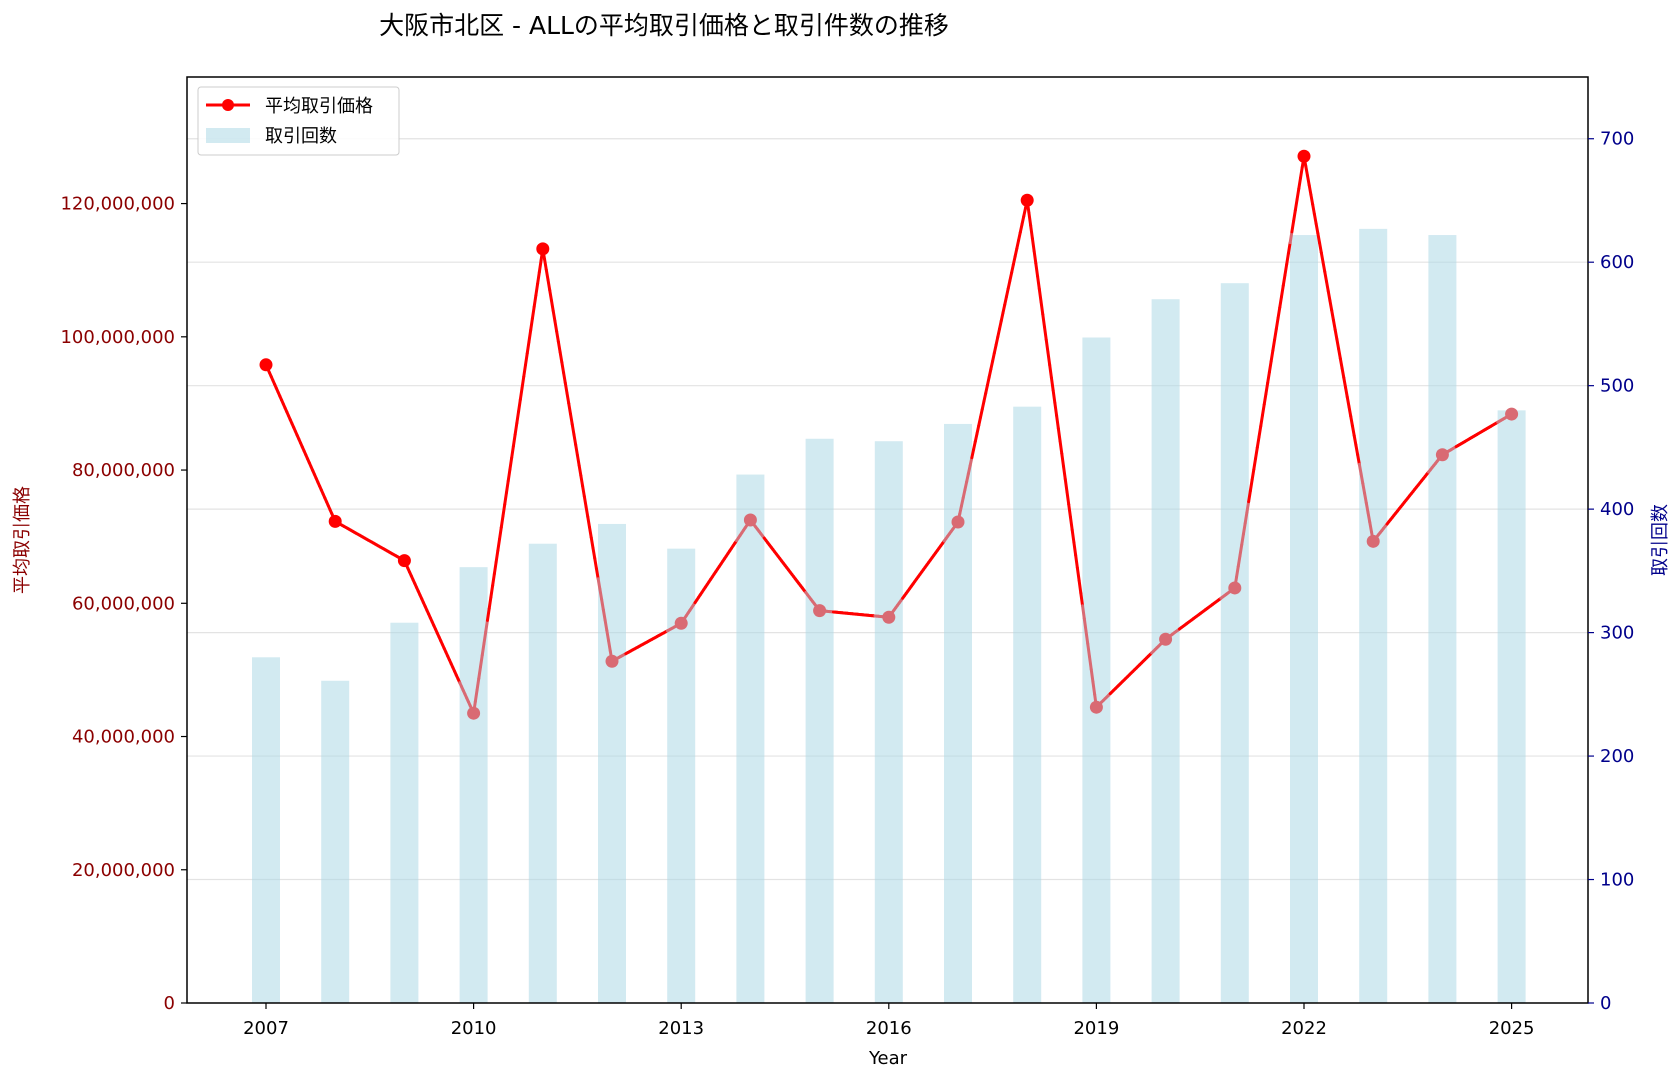 The image size is (1679, 1079). Describe the element at coordinates (1166, 639) in the screenshot. I see `point-2020` at that location.